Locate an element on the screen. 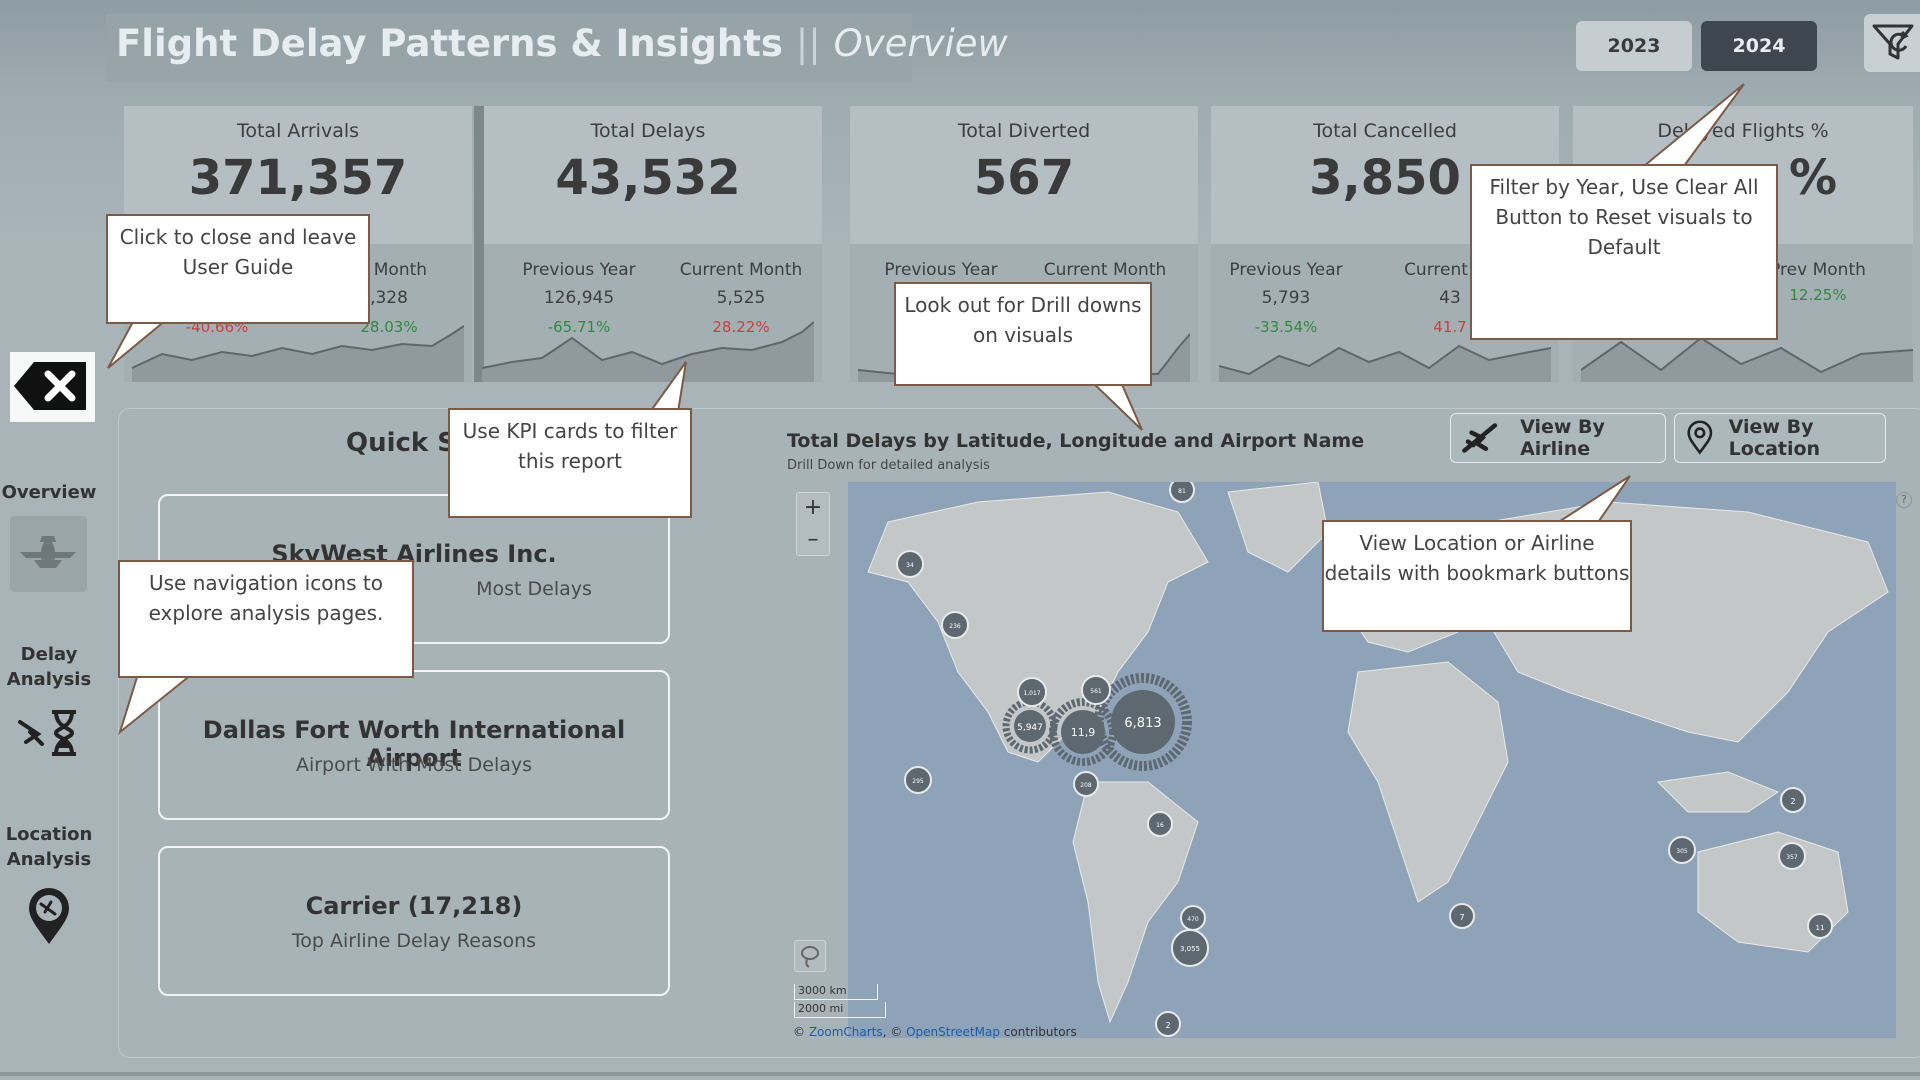 This screenshot has width=1920, height=1080. location-pin-plane-icon is located at coordinates (49, 916).